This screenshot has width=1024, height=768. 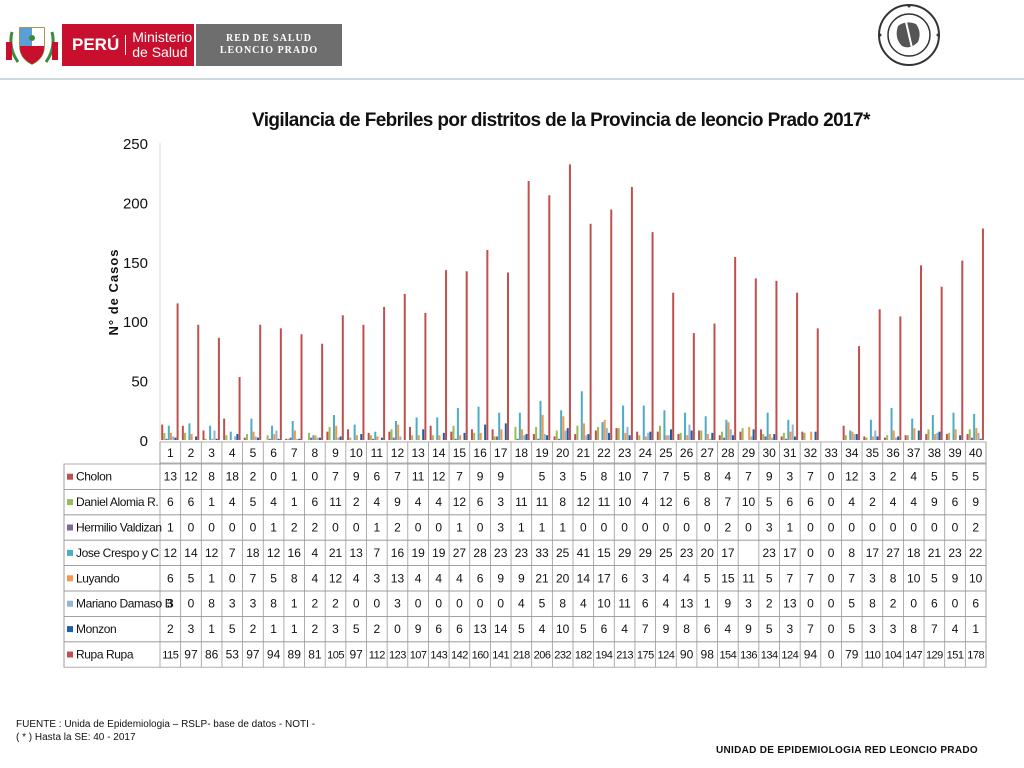 I want to click on table-cell: 94, so click(x=811, y=655).